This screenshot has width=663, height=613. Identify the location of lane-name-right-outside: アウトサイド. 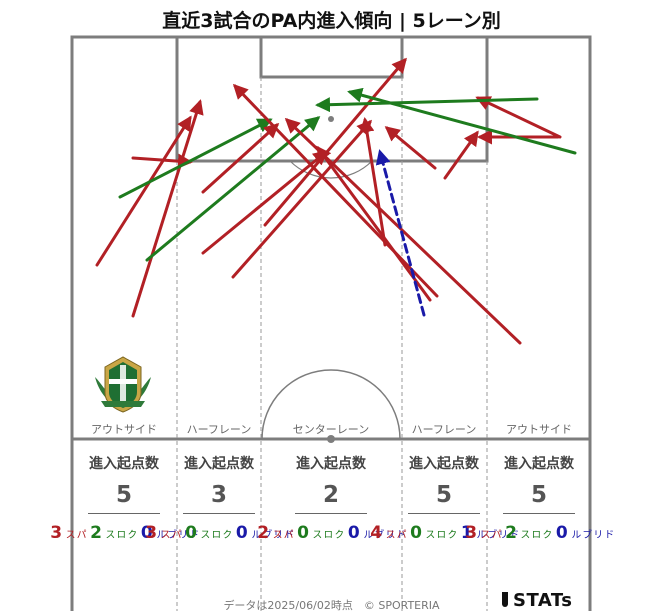
(539, 429).